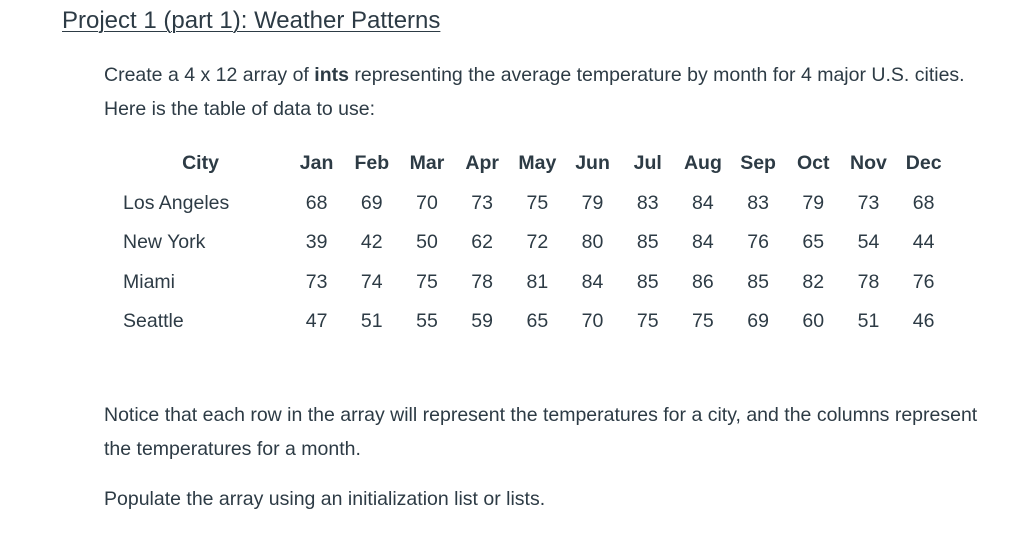  I want to click on temperature-cell: 72, so click(537, 242).